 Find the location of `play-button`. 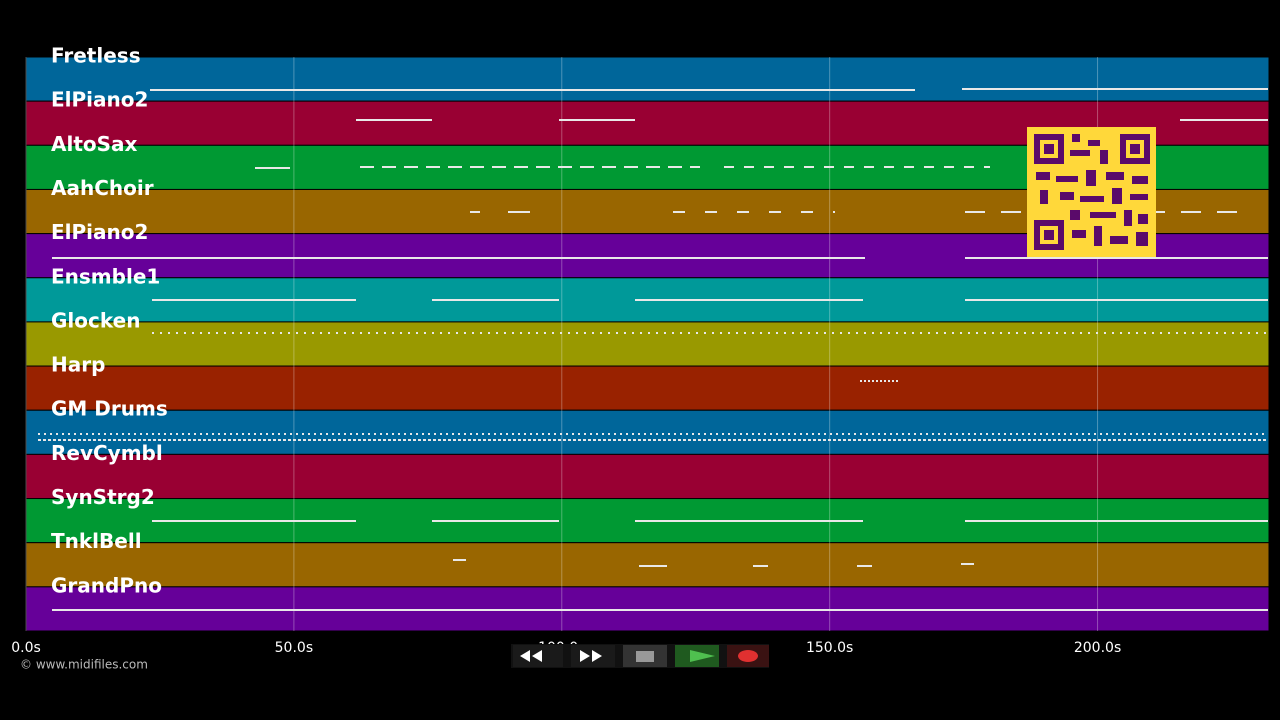

play-button is located at coordinates (697, 656).